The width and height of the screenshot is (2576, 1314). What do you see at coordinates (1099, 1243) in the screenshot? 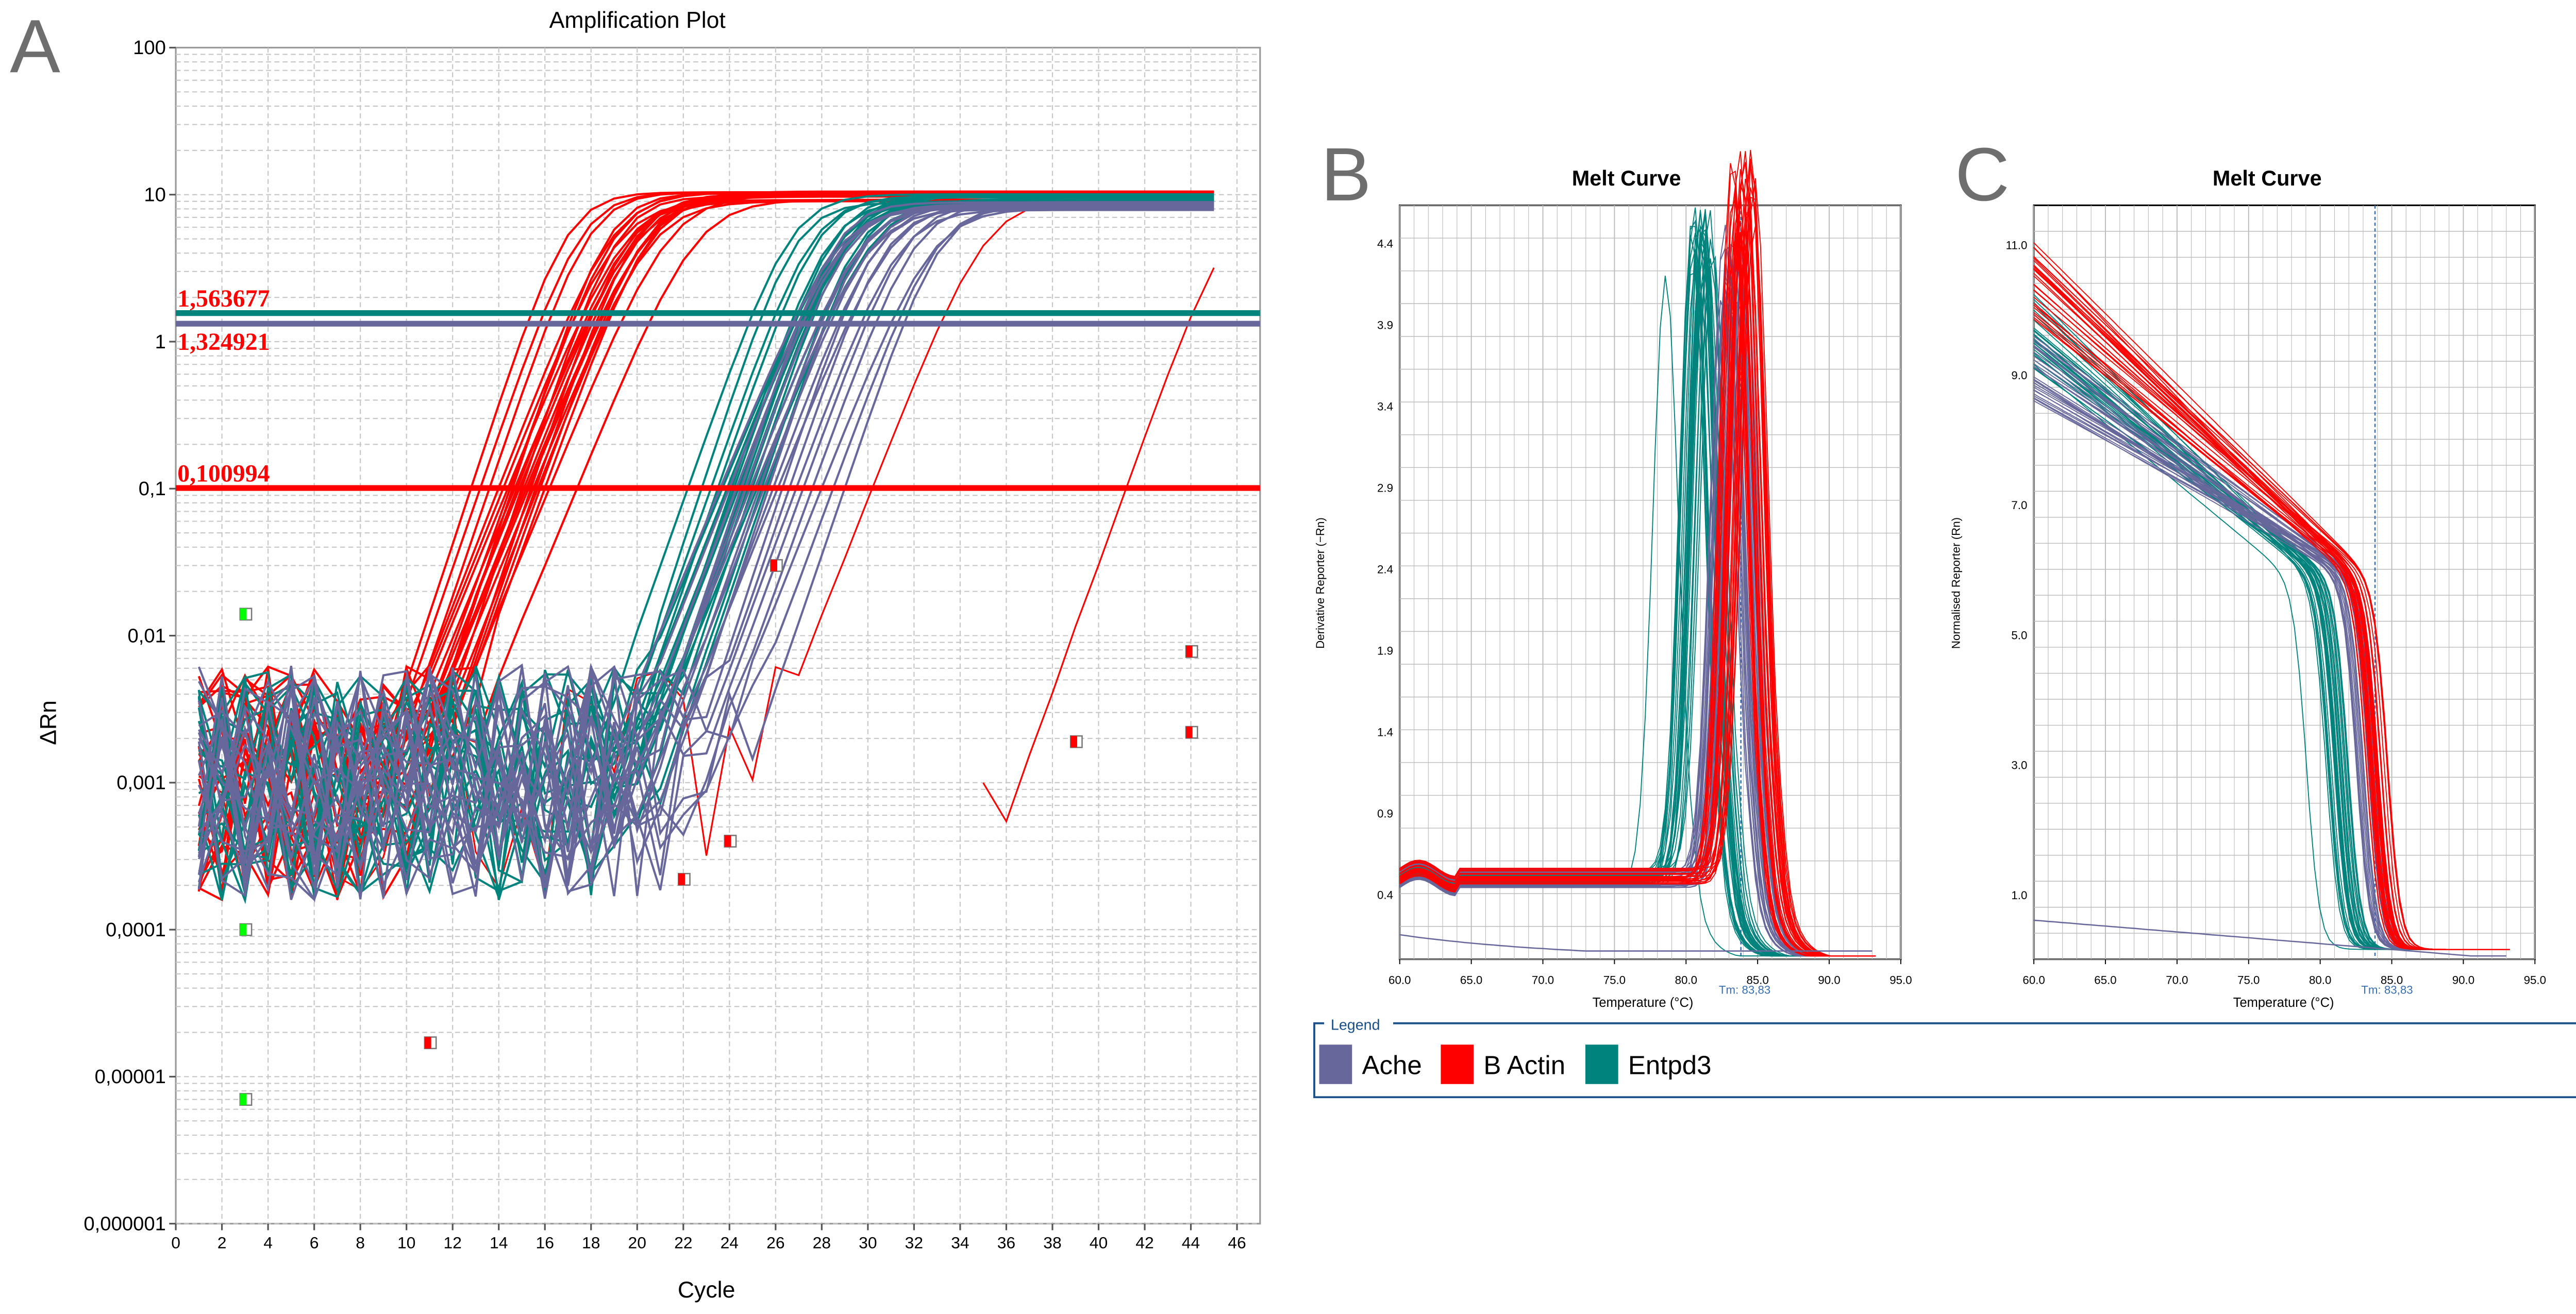
I see `x-tick-label: 40` at bounding box center [1099, 1243].